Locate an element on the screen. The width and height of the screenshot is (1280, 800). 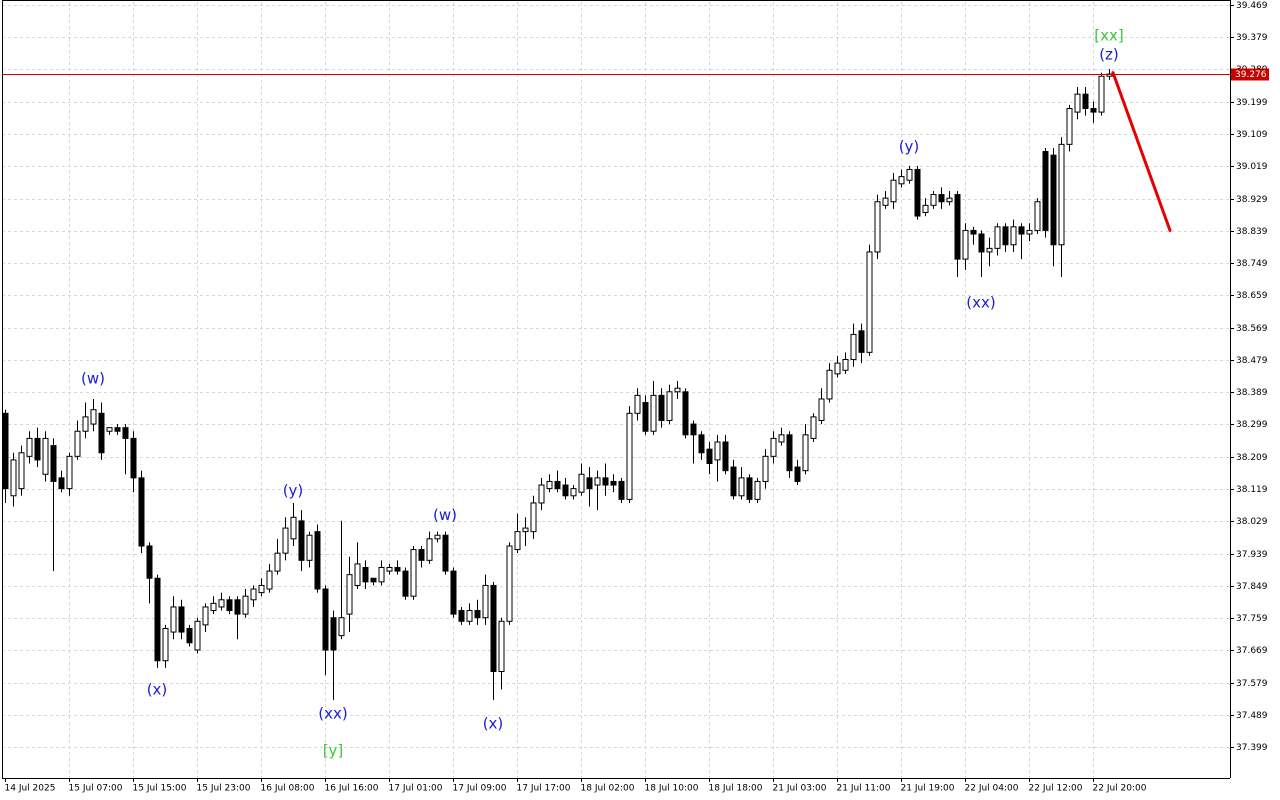
wave-label: [y] is located at coordinates (333, 751).